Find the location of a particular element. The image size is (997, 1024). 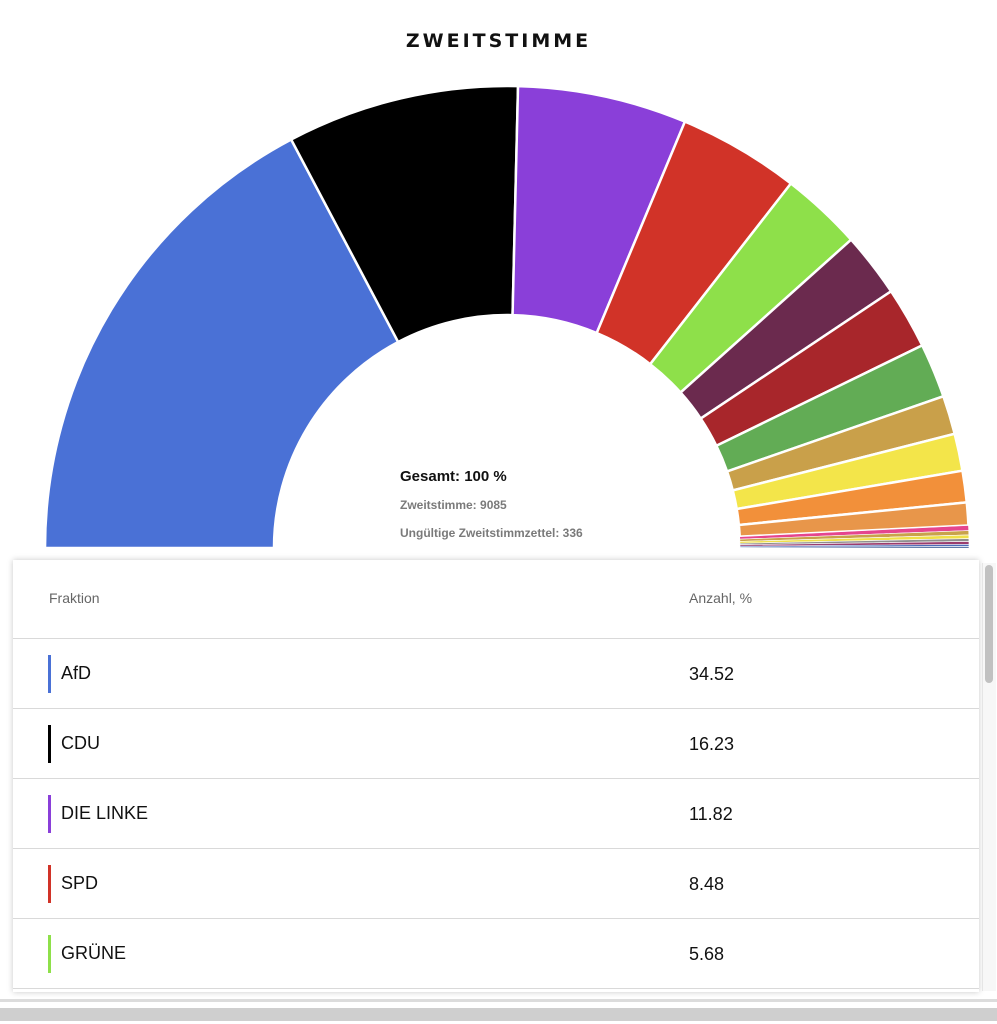

table-row: CDU 16.23 is located at coordinates (496, 744).